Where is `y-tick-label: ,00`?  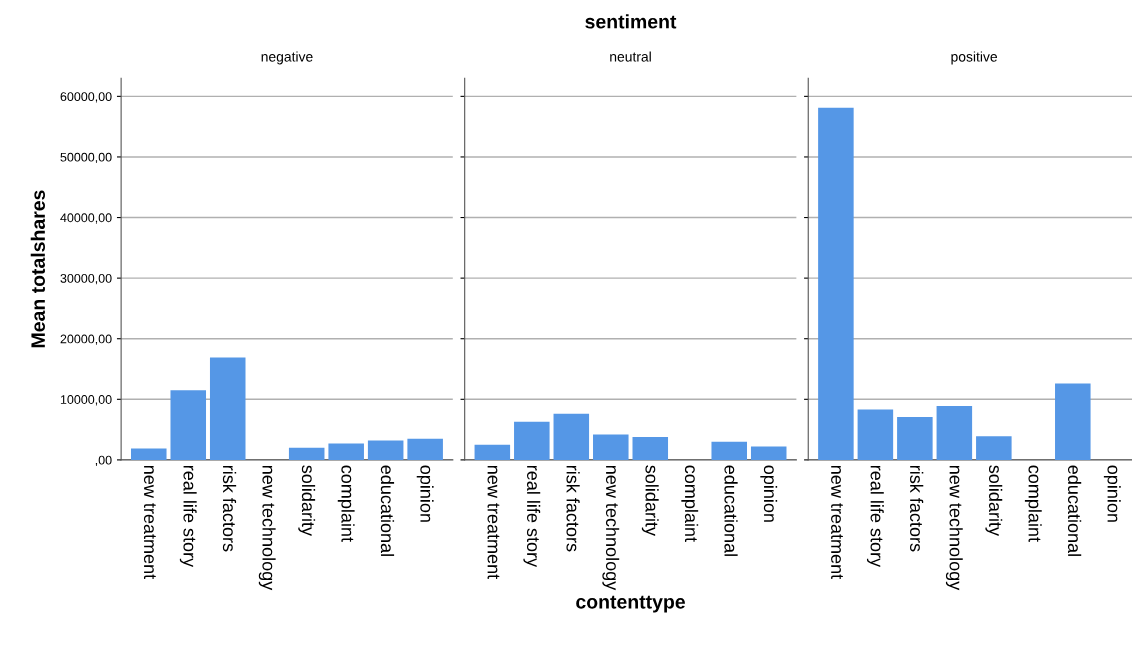
y-tick-label: ,00 is located at coordinates (103, 461).